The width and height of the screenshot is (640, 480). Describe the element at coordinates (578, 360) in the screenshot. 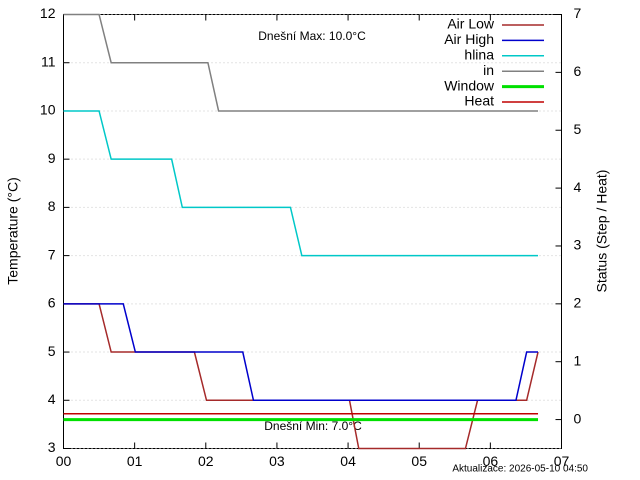

I see `y2-tick-label: 1` at that location.